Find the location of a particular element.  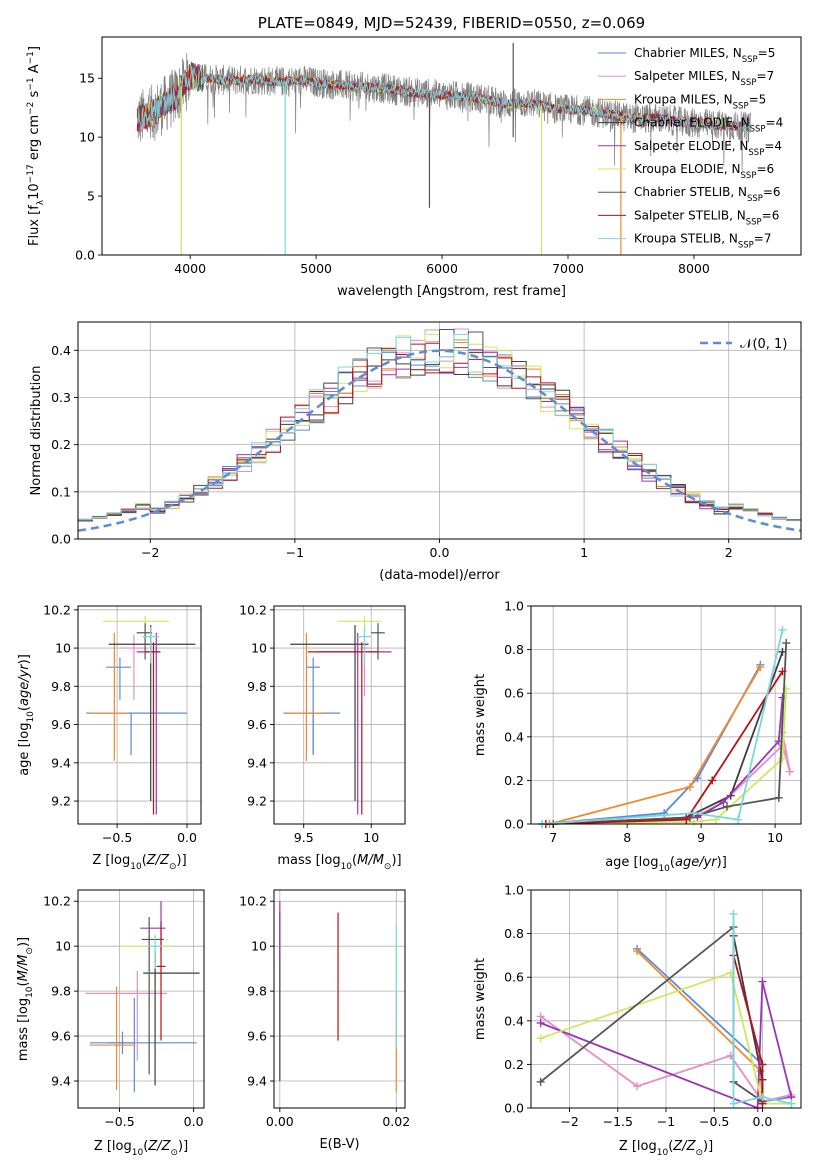

normal-curve is located at coordinates (439, 440).